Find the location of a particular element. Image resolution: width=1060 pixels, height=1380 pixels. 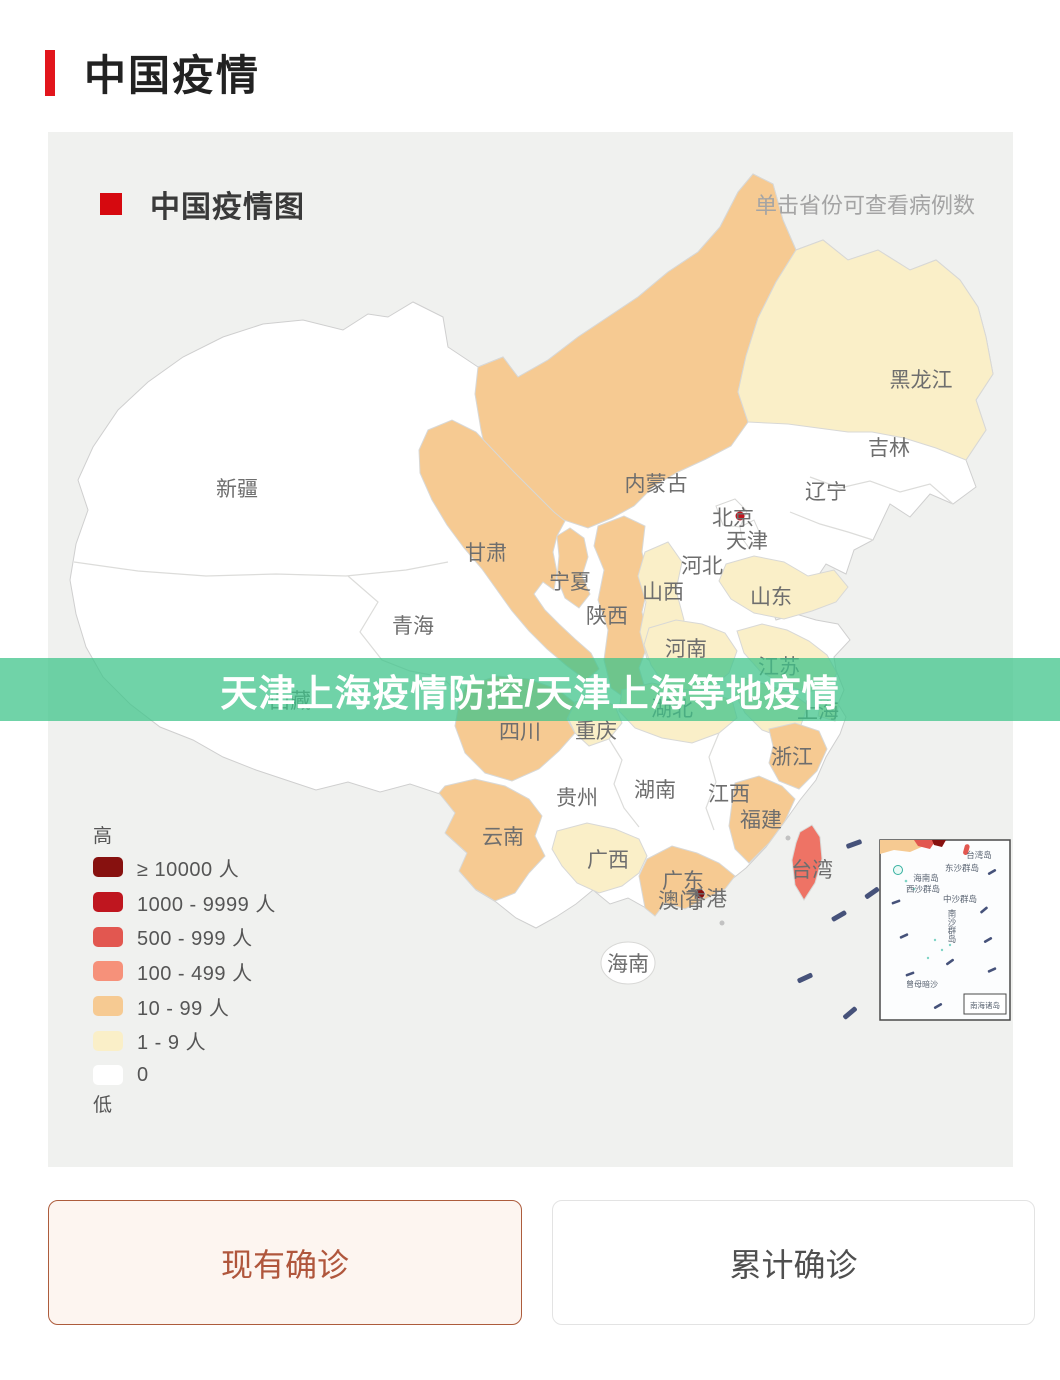

legend-row: 10 - 99 人 is located at coordinates (184, 1006).